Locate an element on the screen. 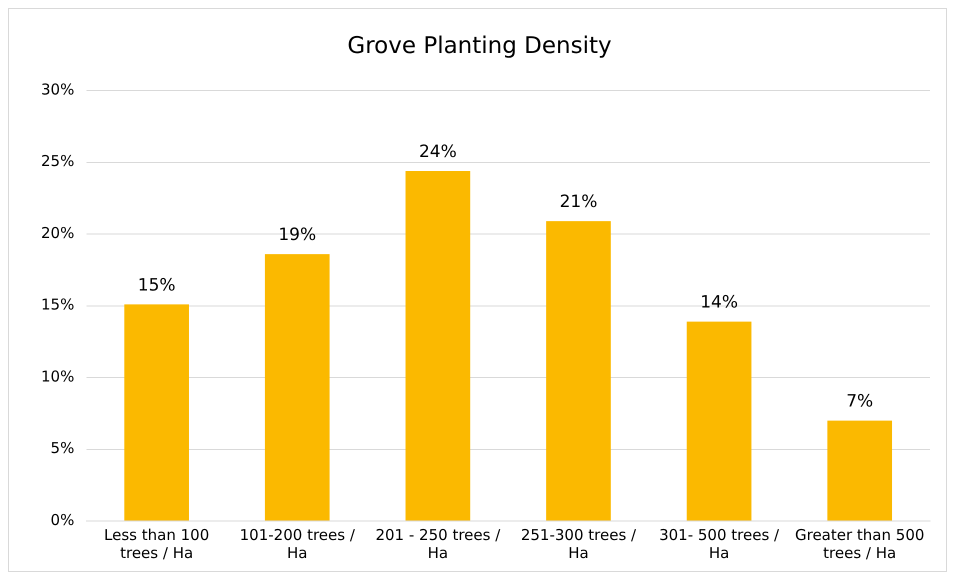  data-label: 15% is located at coordinates (157, 285).